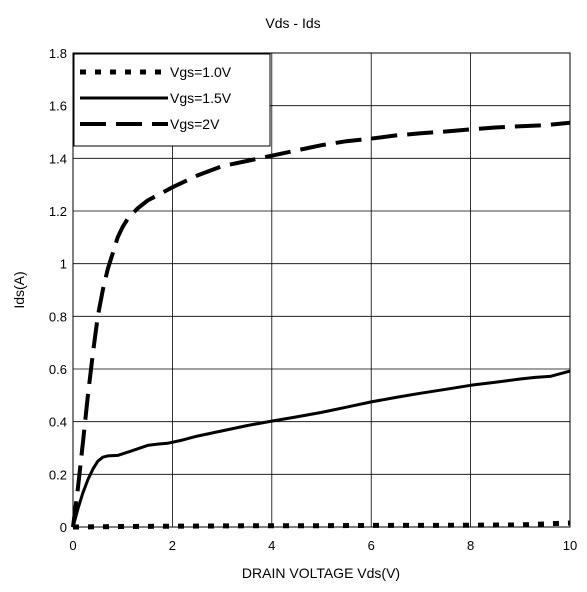 This screenshot has height=592, width=587. What do you see at coordinates (201, 98) in the screenshot?
I see `legend-label-2: Vgs=1.5V` at bounding box center [201, 98].